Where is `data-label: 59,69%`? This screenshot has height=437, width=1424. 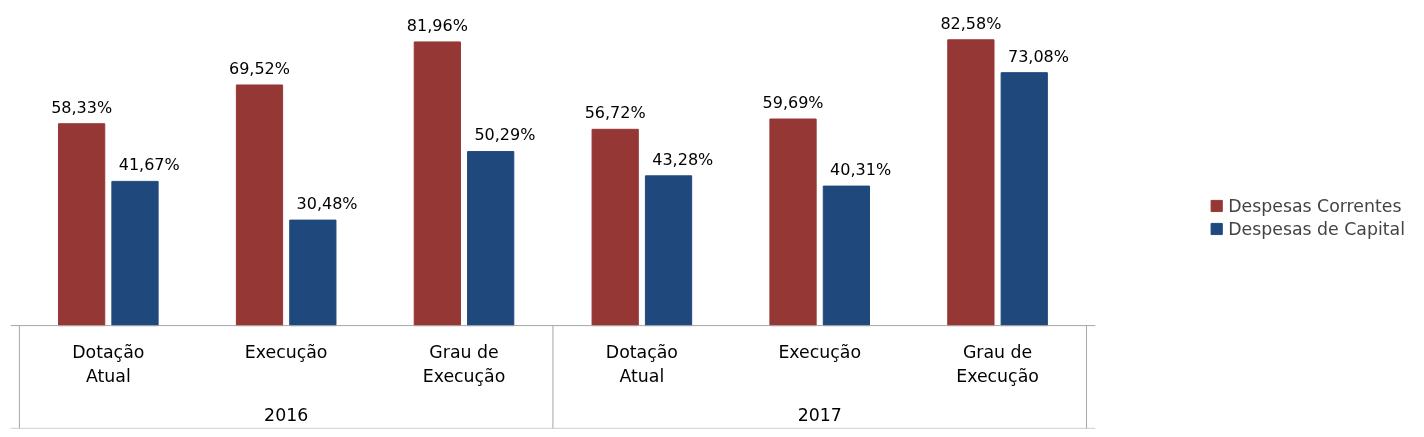
data-label: 59,69% is located at coordinates (793, 102).